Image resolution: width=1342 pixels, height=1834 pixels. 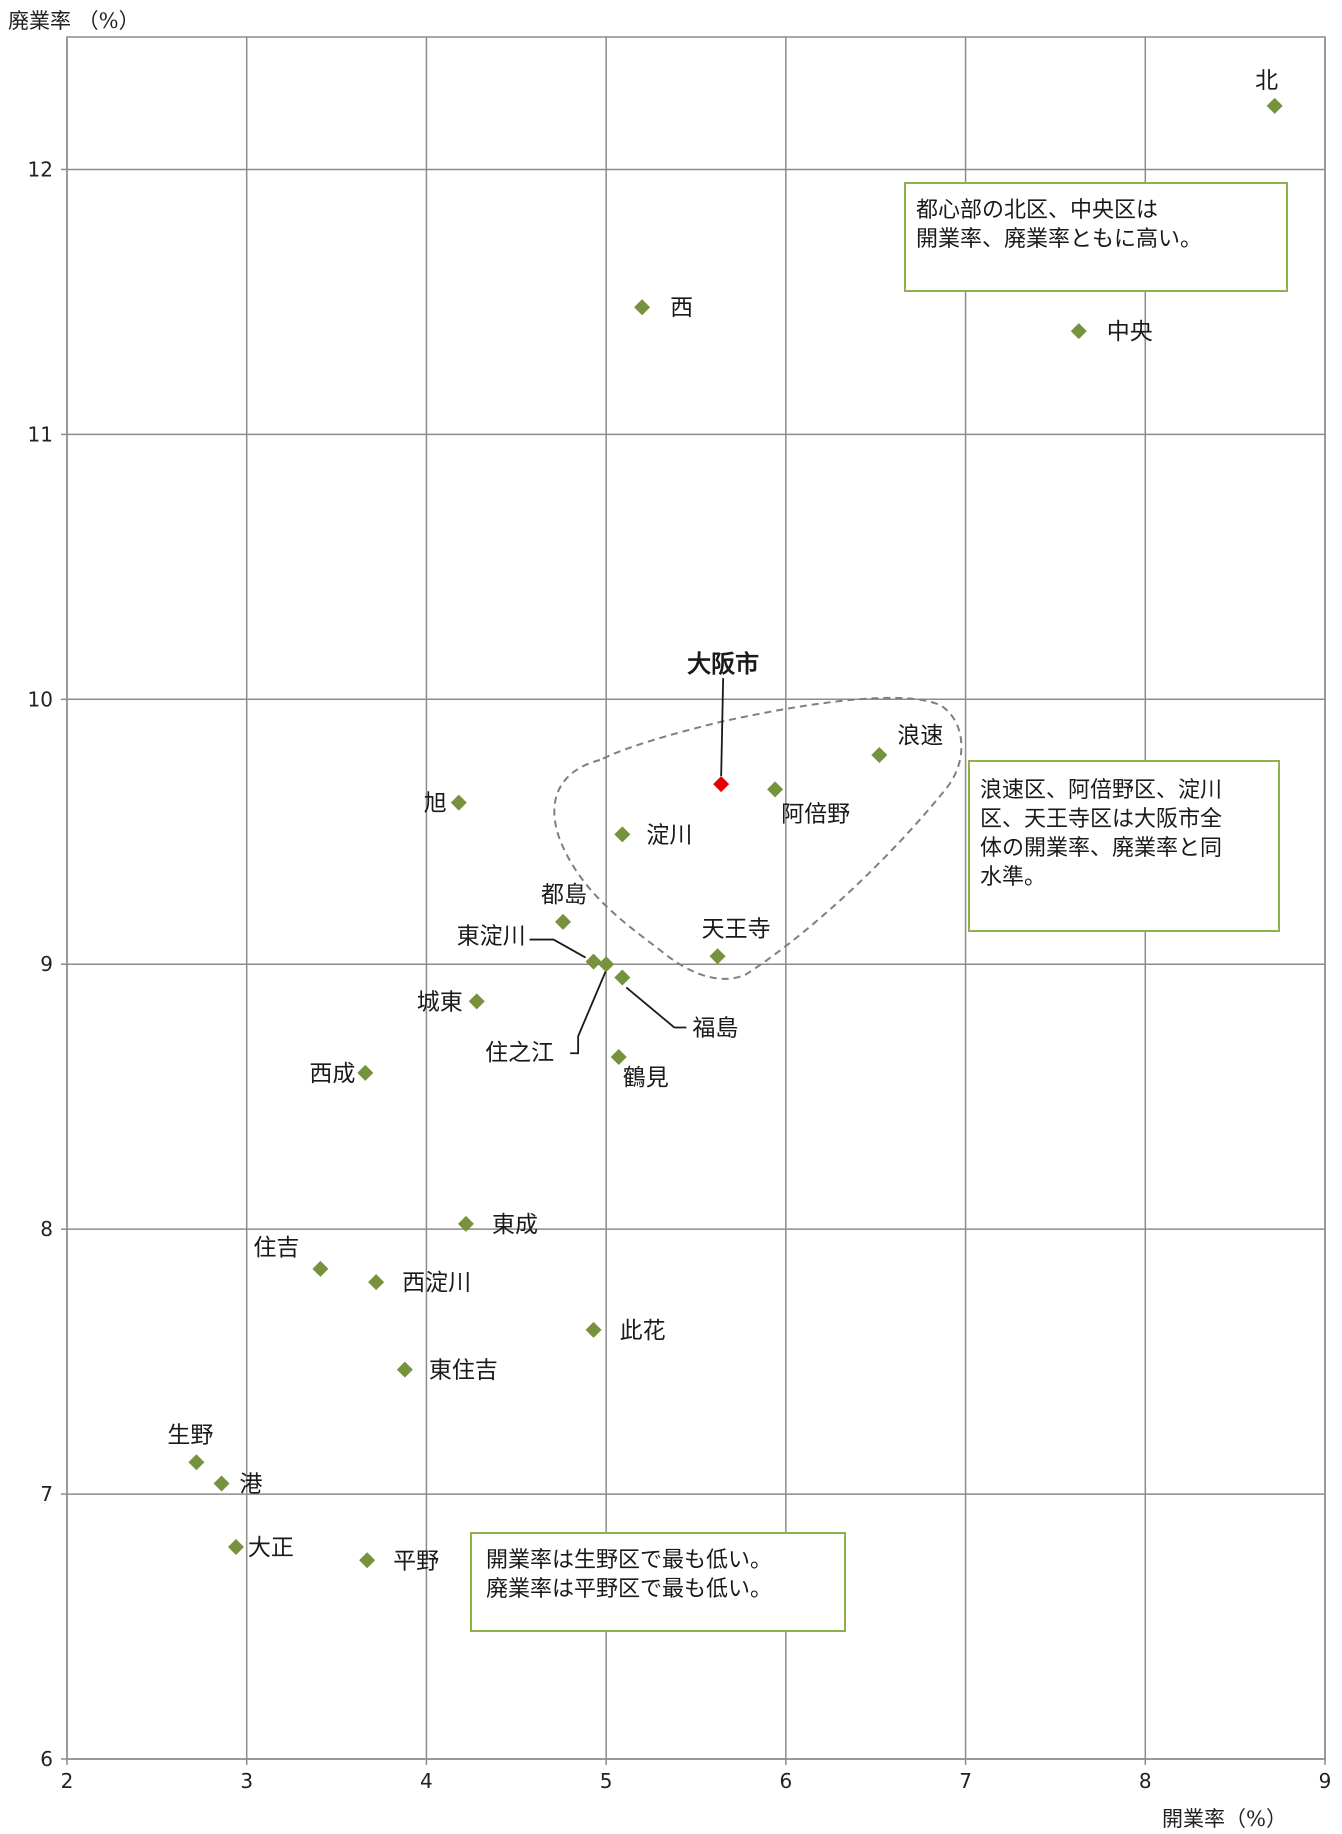 What do you see at coordinates (669, 835) in the screenshot?
I see `data-point-label: 淀川` at bounding box center [669, 835].